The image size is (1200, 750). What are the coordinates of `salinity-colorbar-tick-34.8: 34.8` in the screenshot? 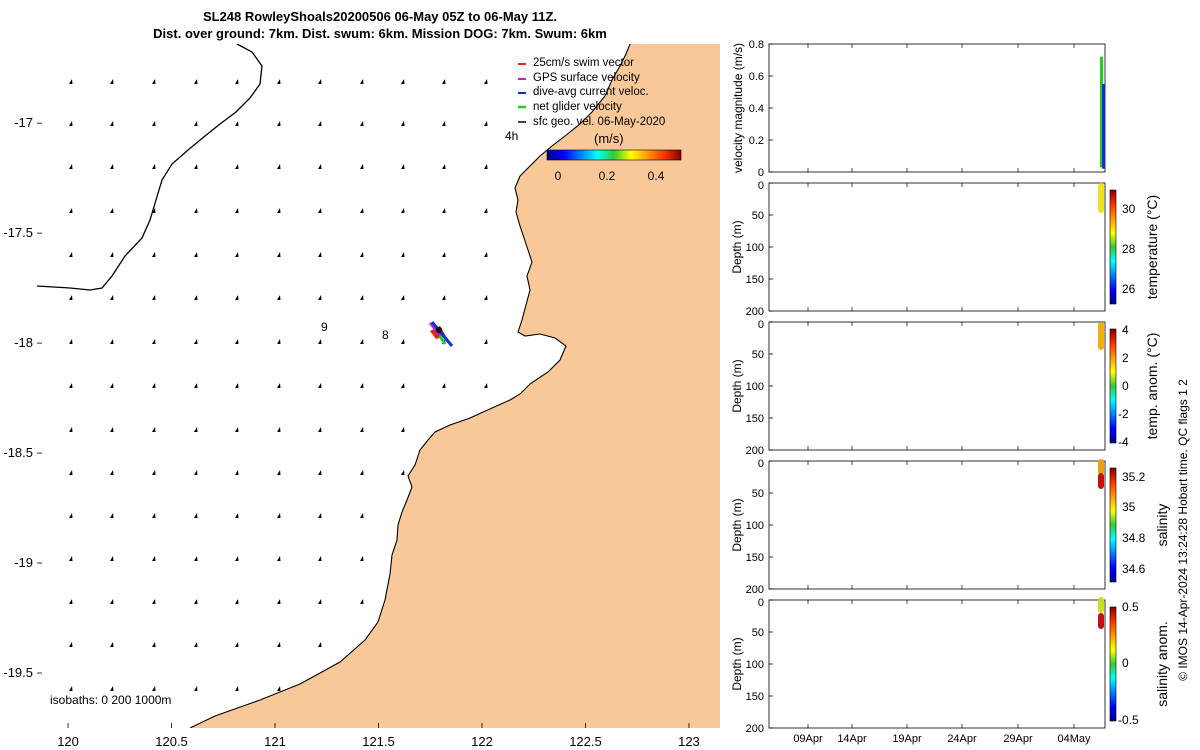 It's located at (1134, 538).